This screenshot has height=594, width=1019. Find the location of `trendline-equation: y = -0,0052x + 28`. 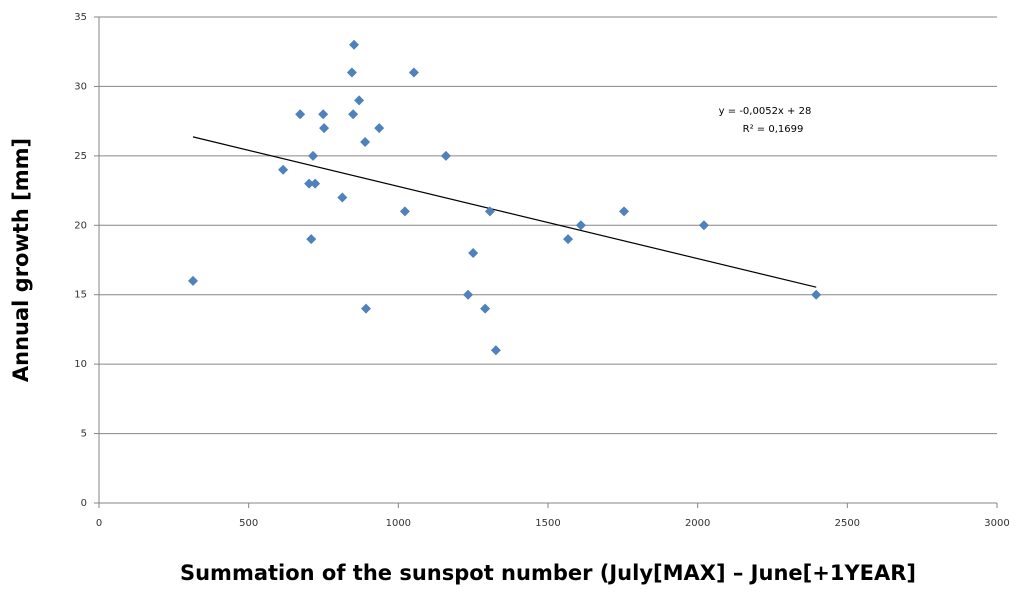

trendline-equation: y = -0,0052x + 28 is located at coordinates (765, 111).